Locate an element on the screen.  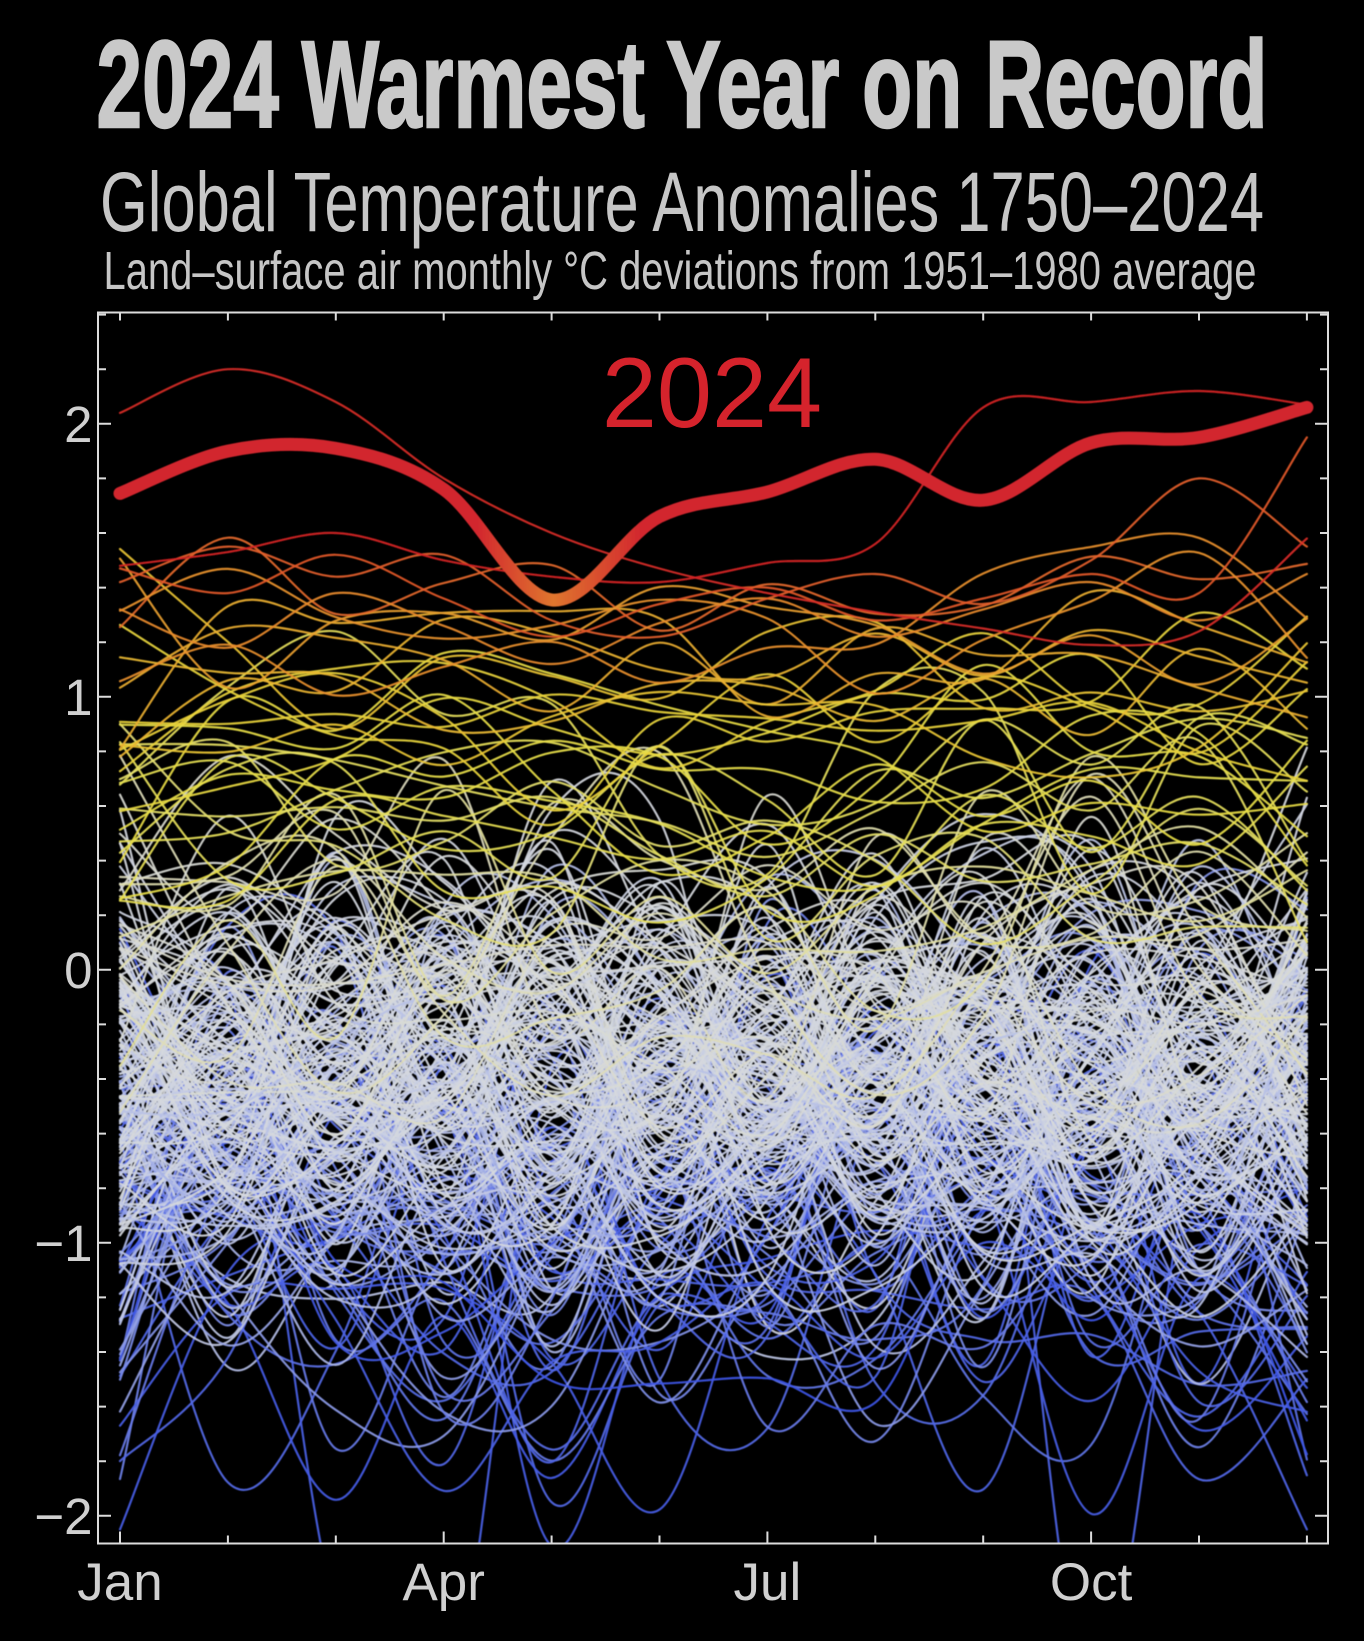
svg-text:Global Temperature Anomalies 1: Global Temperature Anomalies 1750–2024 is located at coordinates (682, 202).